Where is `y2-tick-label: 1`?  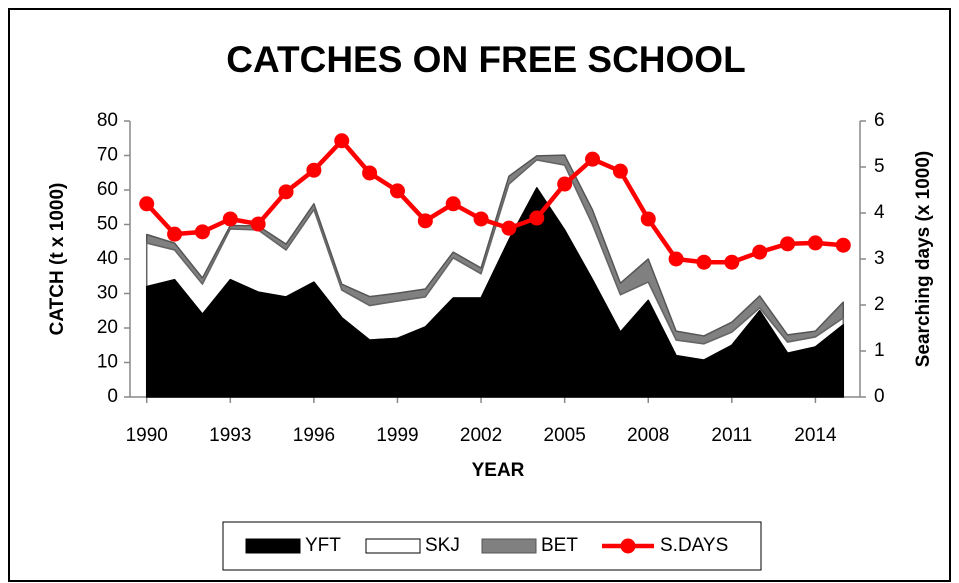 y2-tick-label: 1 is located at coordinates (879, 350).